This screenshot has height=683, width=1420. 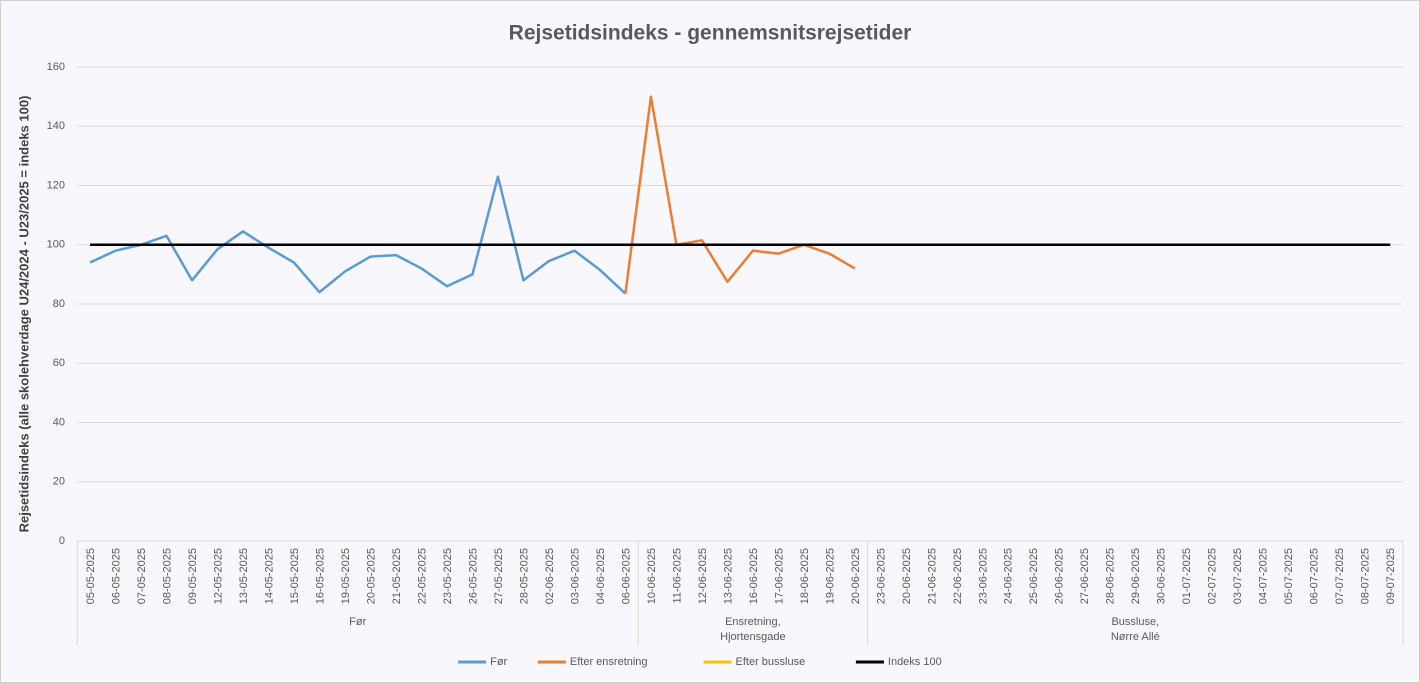 What do you see at coordinates (1340, 576) in the screenshot?
I see `x-tick-label: 07-07-2025` at bounding box center [1340, 576].